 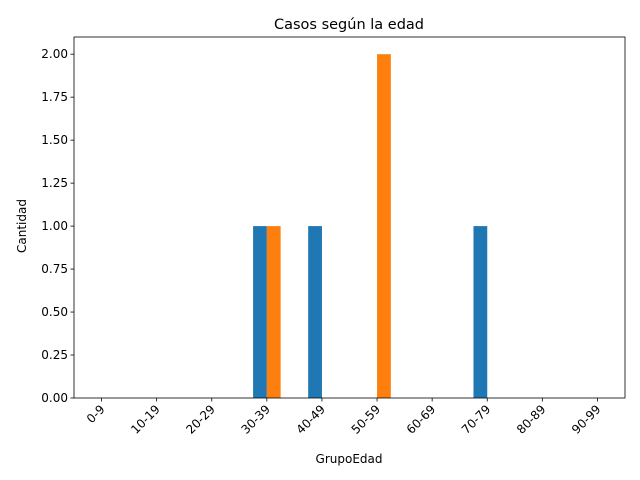 I want to click on x-tick-label: 40-49, so click(x=311, y=419).